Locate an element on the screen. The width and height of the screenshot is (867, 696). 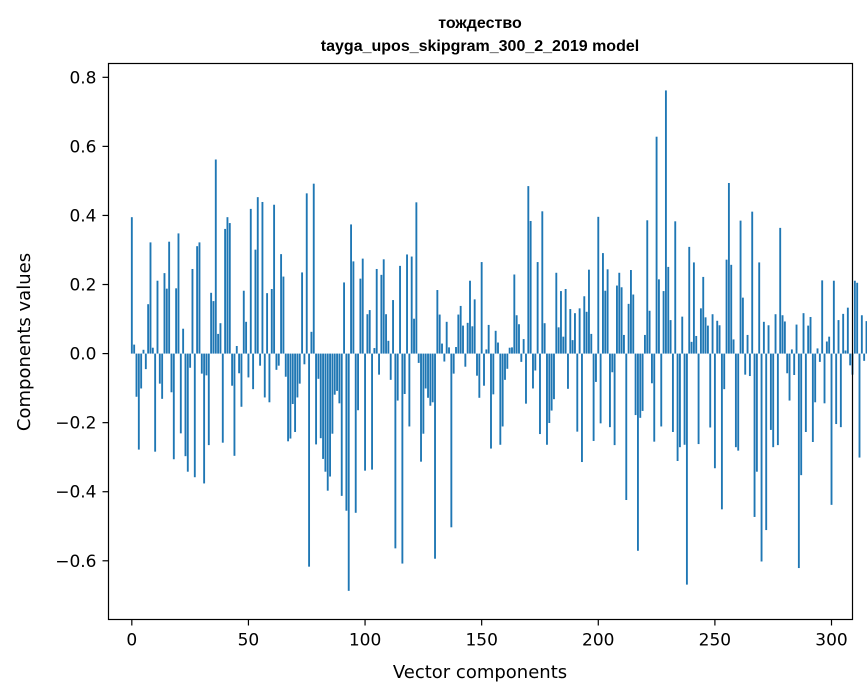
y-tick-label: 0.6 is located at coordinates (82, 147).